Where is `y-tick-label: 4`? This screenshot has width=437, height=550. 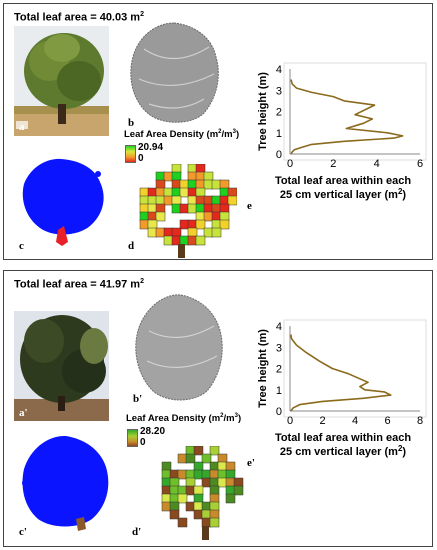
y-tick-label: 4 is located at coordinates (279, 327).